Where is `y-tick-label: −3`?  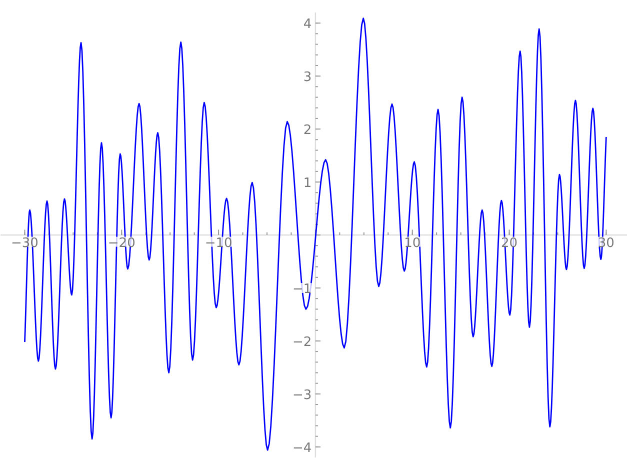 y-tick-label: −3 is located at coordinates (302, 395).